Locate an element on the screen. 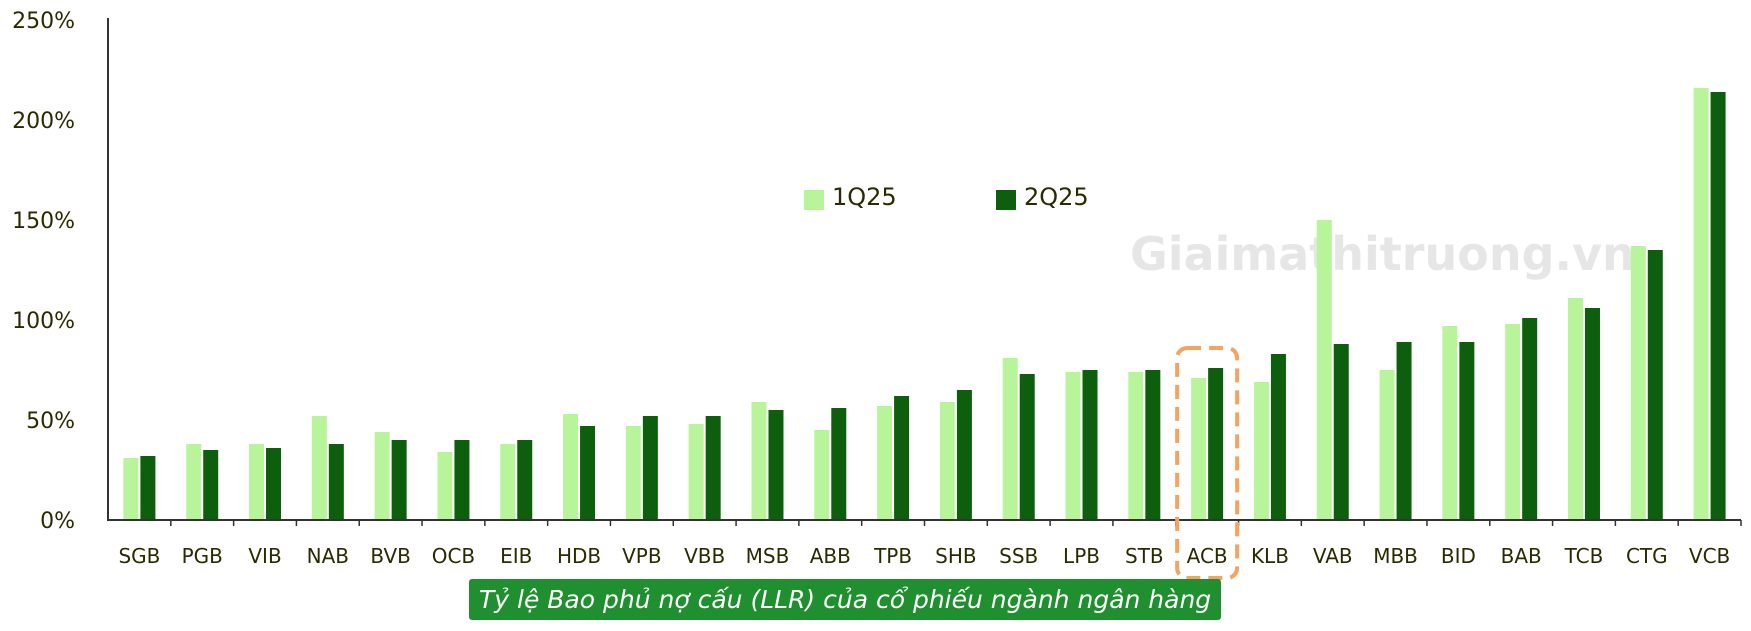 Image resolution: width=1751 pixels, height=631 pixels. bar-2q25-mbb is located at coordinates (1404, 431).